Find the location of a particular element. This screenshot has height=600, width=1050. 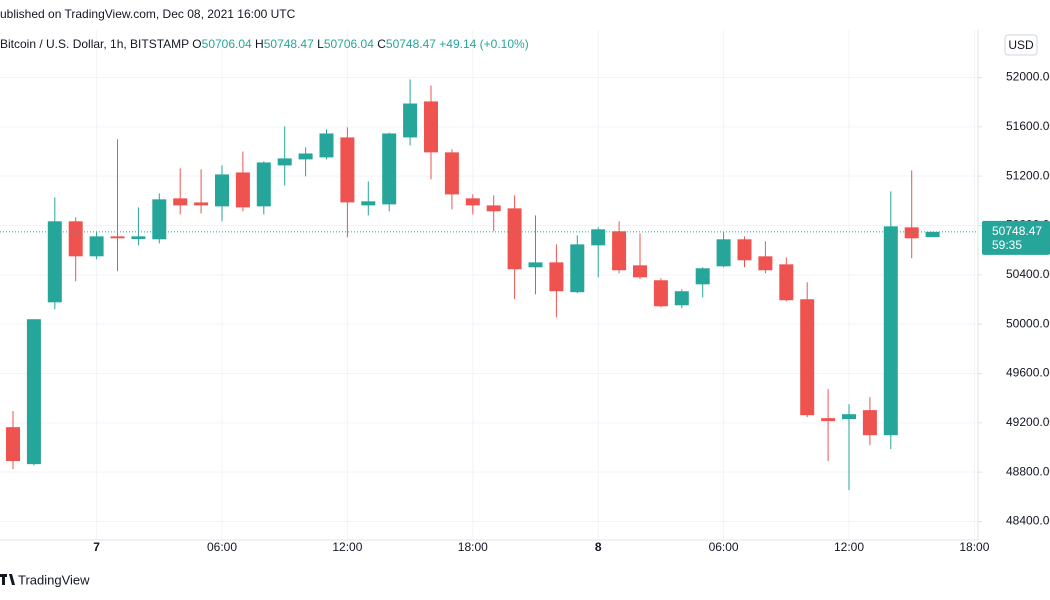

y-tick-label: 52000.00 is located at coordinates (1028, 77).